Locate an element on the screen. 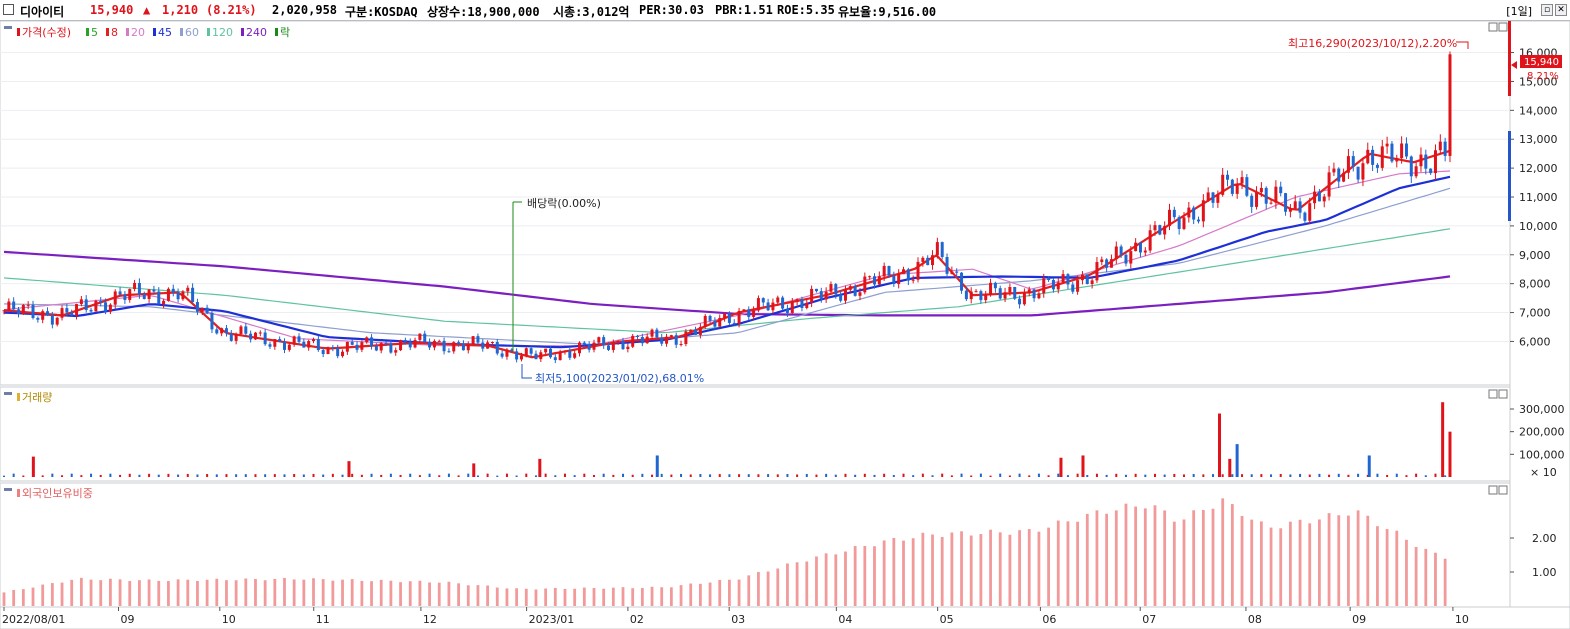  per-value: PER:30.03 is located at coordinates (672, 10).